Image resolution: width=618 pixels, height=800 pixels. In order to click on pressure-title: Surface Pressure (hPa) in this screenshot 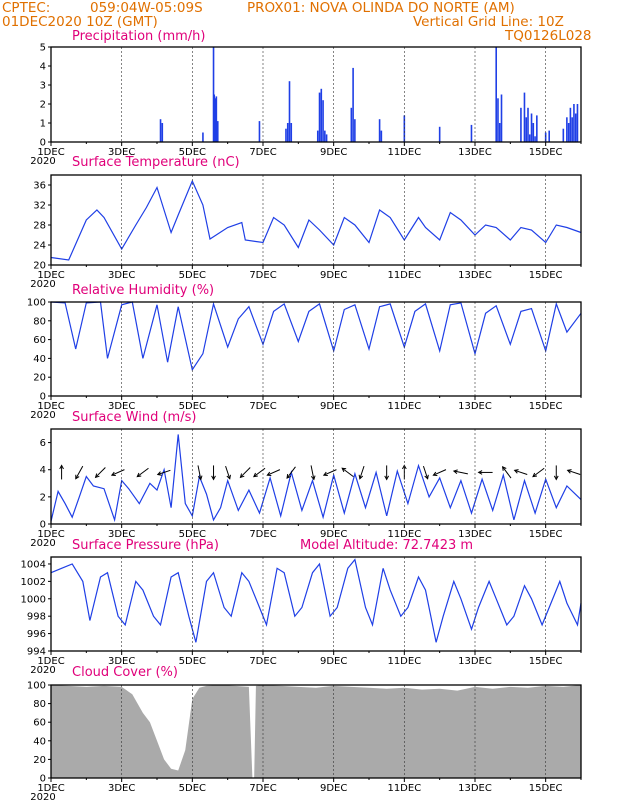, I will do `click(145, 545)`.